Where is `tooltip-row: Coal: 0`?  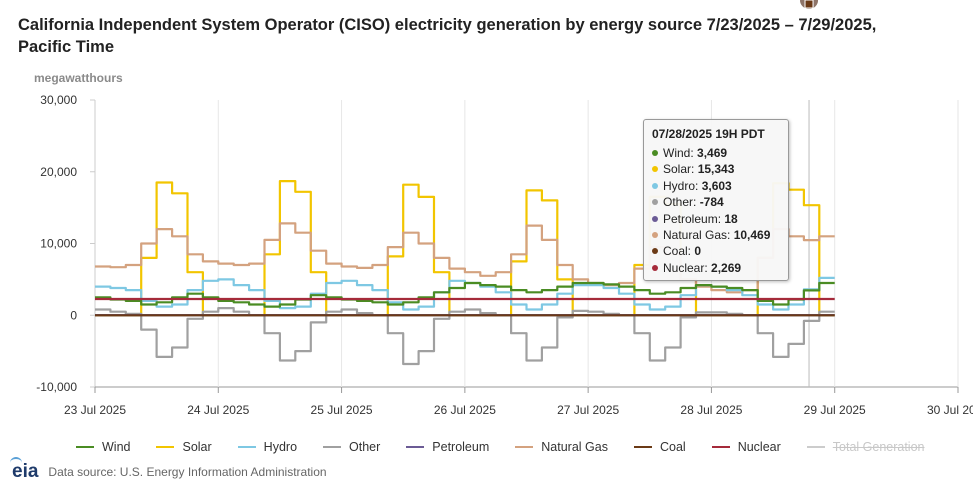
tooltip-row: Coal: 0 is located at coordinates (716, 251).